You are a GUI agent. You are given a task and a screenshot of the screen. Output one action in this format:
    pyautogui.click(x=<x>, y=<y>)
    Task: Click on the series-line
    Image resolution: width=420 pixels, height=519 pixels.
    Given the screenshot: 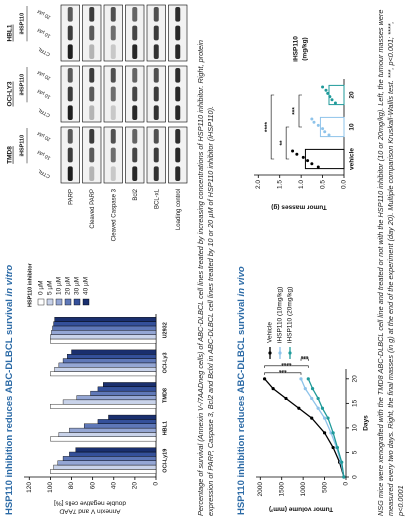 What is the action you would take?
    pyautogui.click(x=322, y=428)
    